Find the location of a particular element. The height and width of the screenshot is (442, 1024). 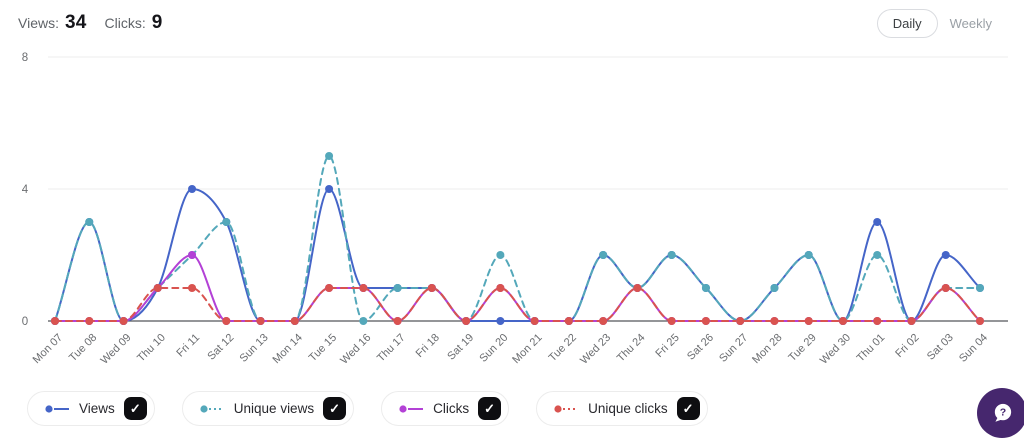

x-tick-label: Mon 28 is located at coordinates (767, 349).